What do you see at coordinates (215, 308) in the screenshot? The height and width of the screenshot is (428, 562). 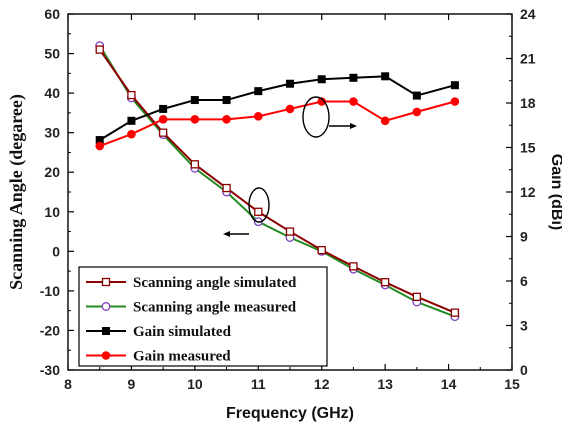 I see `legend-entry: Scanning angle measured` at bounding box center [215, 308].